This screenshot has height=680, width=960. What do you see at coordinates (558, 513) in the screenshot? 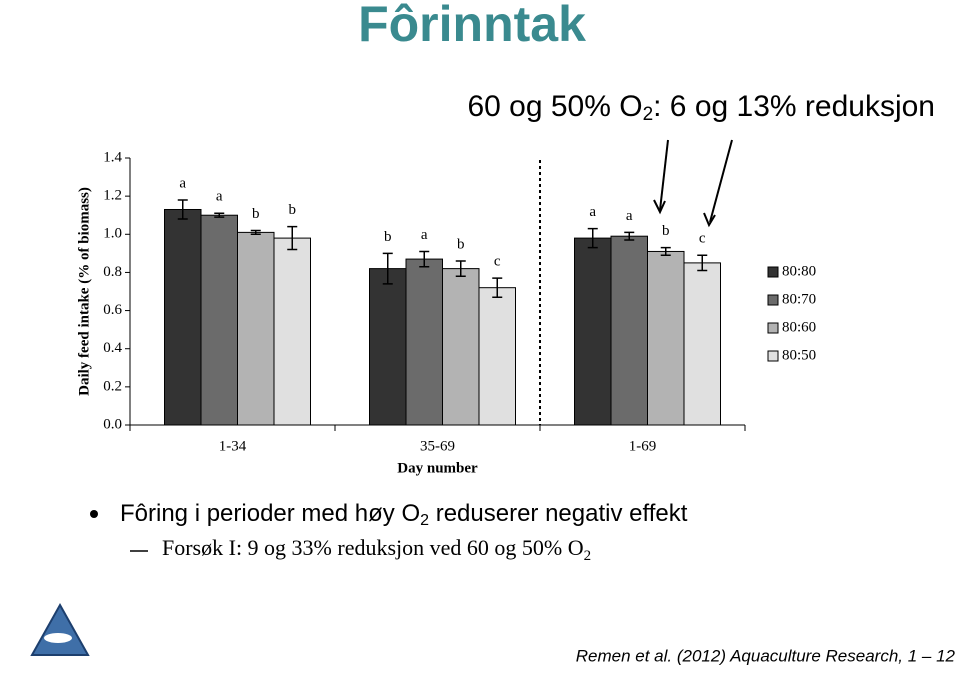
I see `bullet-text: reduserer negativ effekt` at bounding box center [558, 513].